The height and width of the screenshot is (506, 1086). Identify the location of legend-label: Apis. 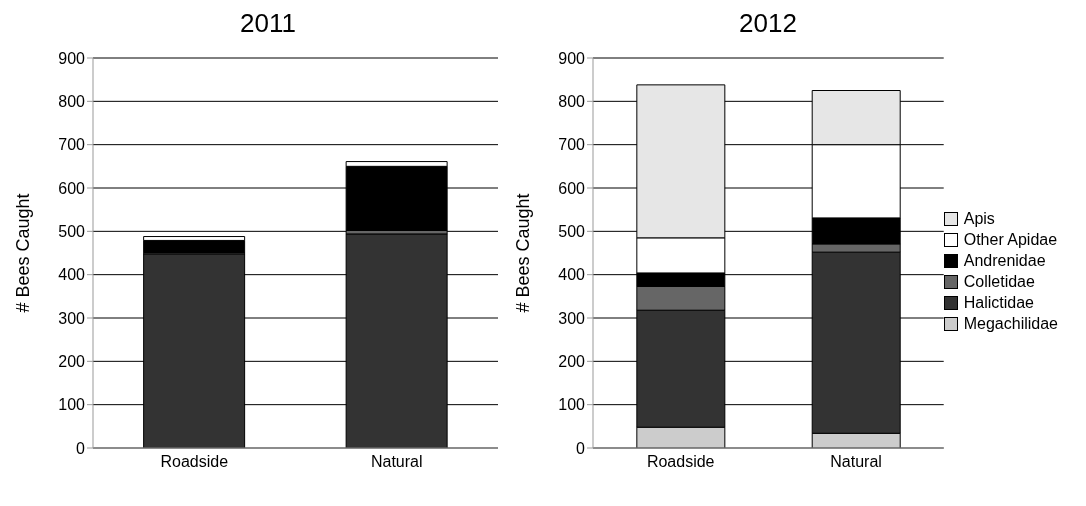
(979, 219).